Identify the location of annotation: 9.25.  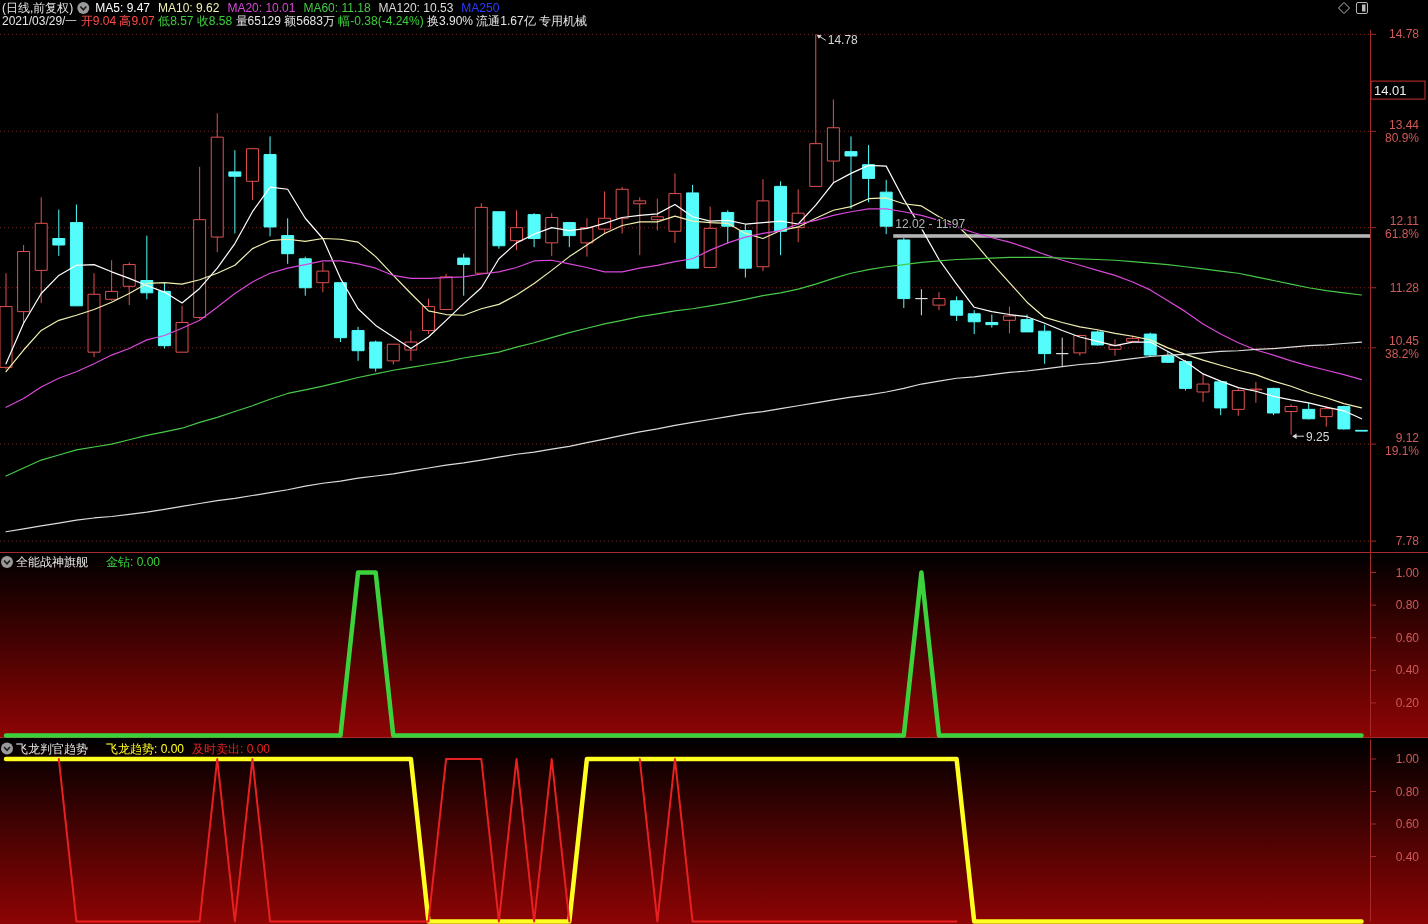
(1318, 436).